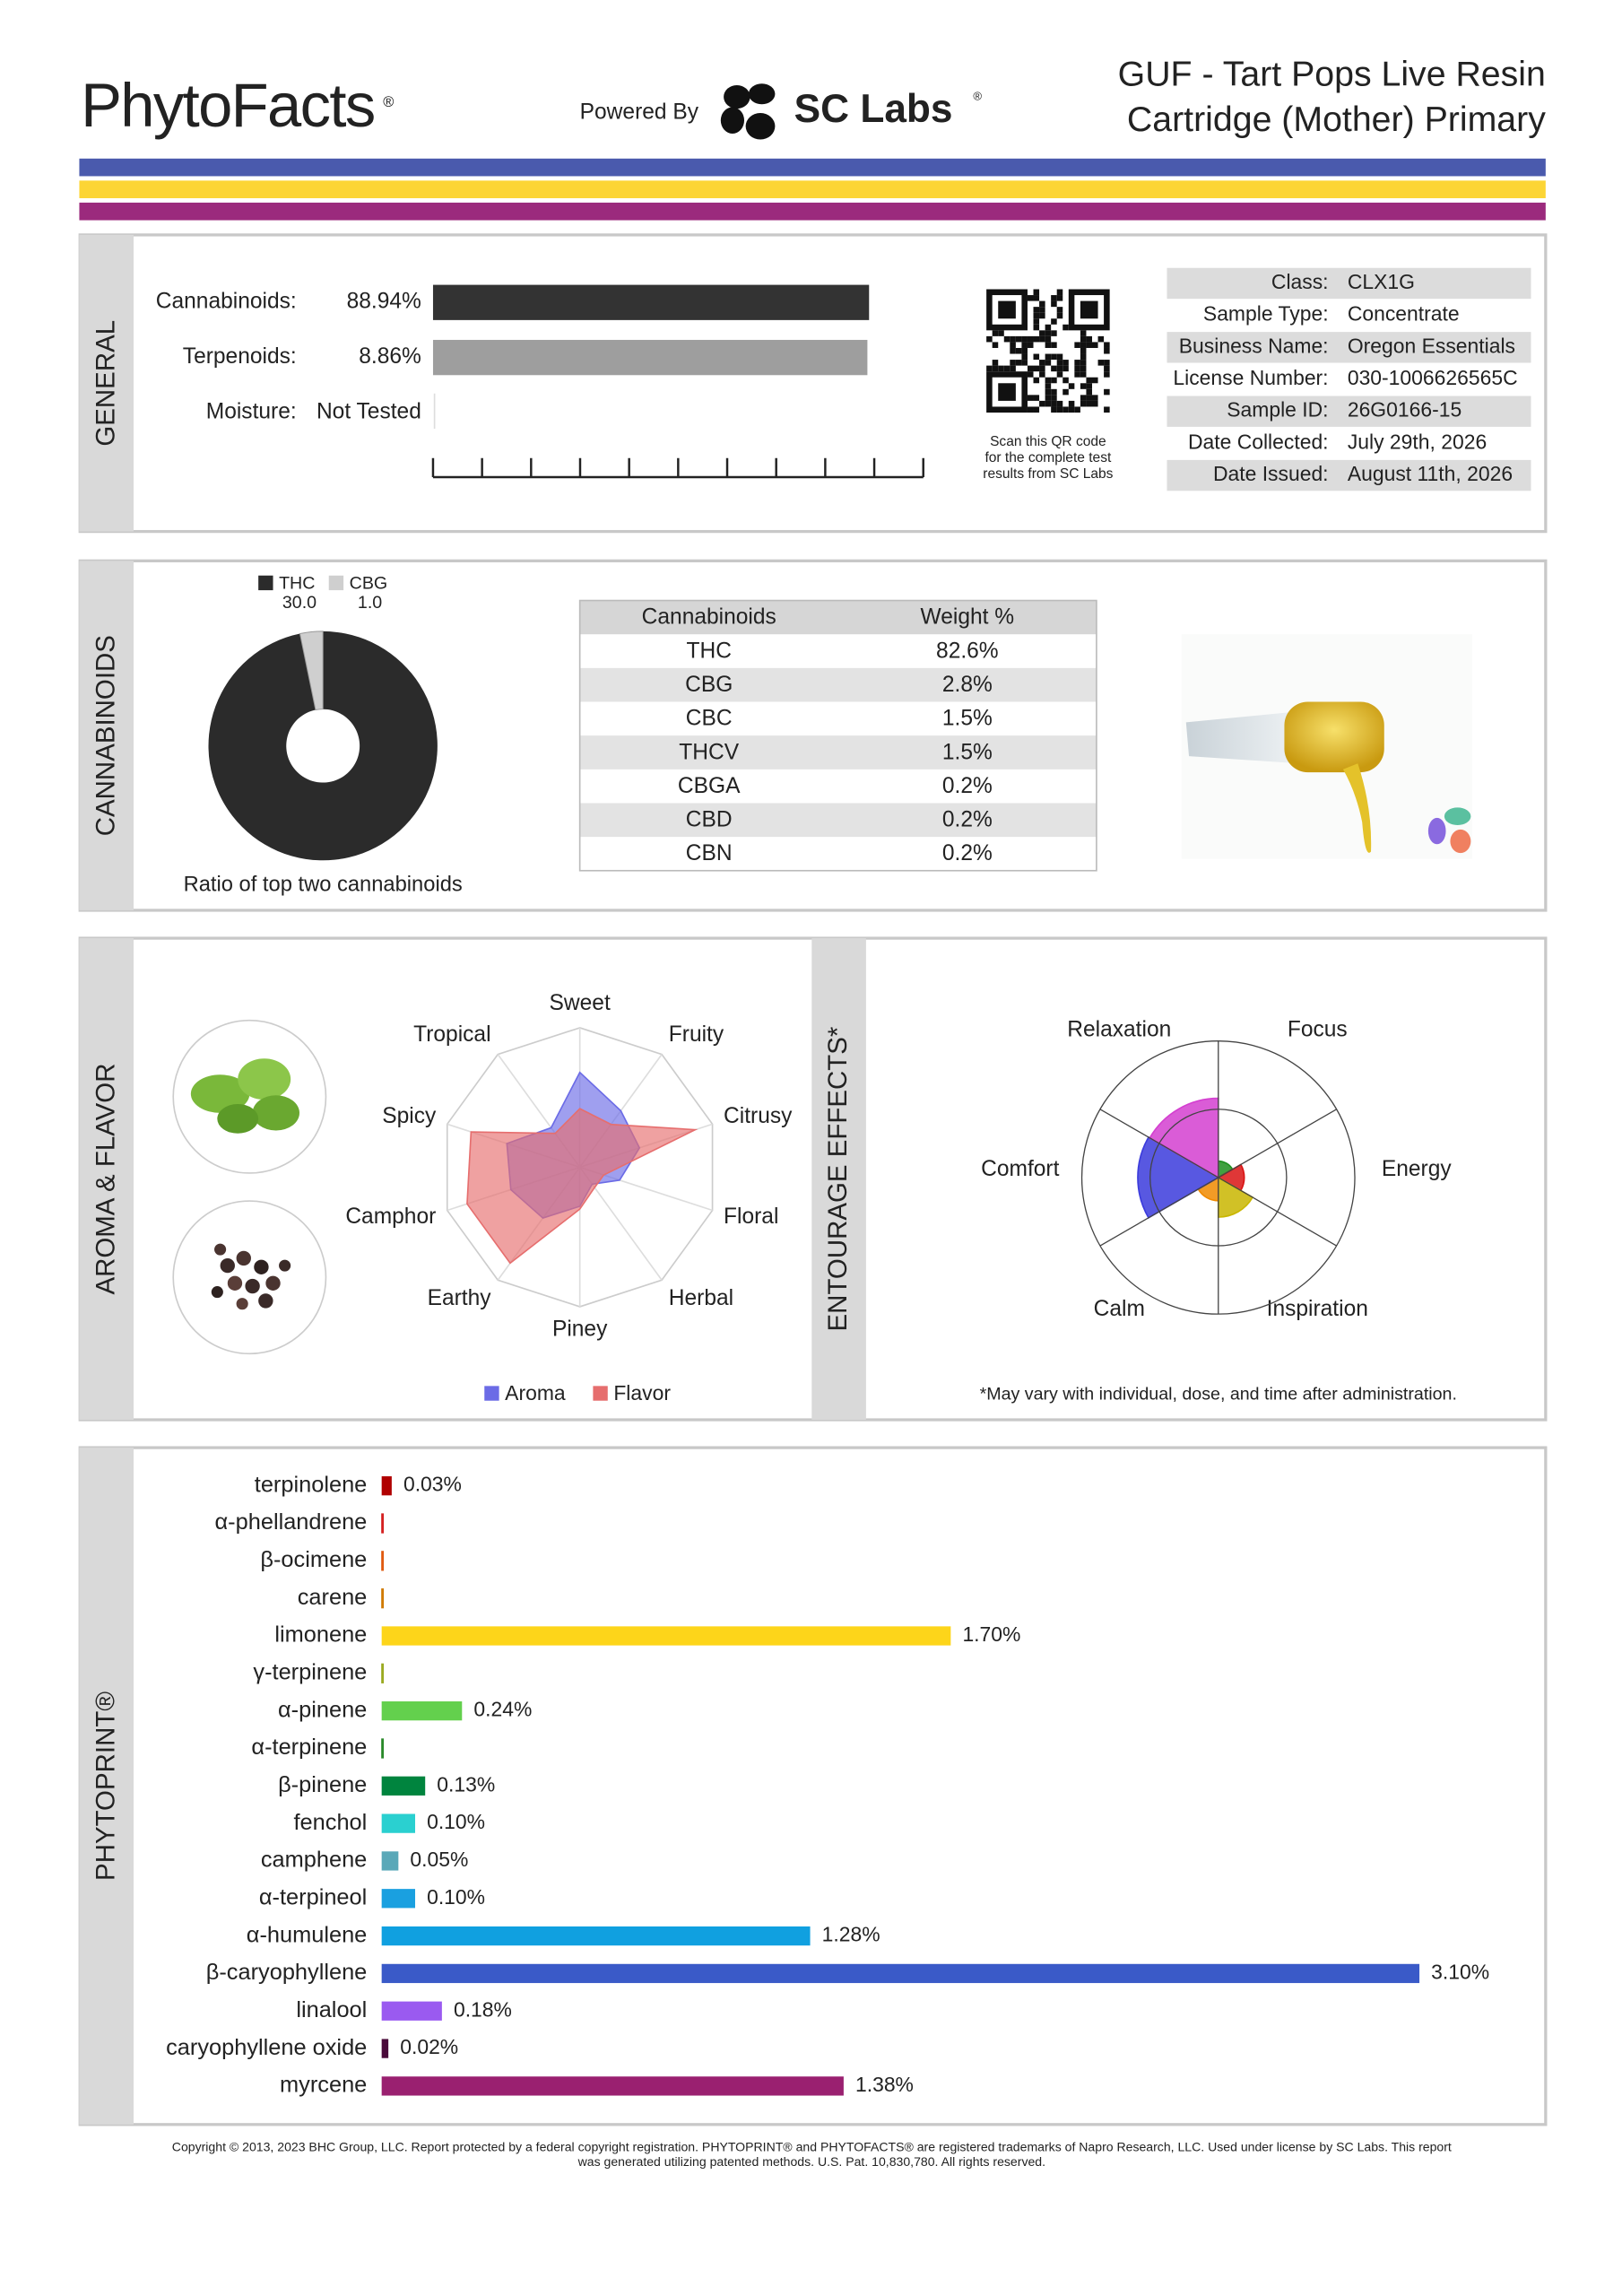 Image resolution: width=1622 pixels, height=2296 pixels. Describe the element at coordinates (535, 1393) in the screenshot. I see `legend-label: Aroma` at that location.